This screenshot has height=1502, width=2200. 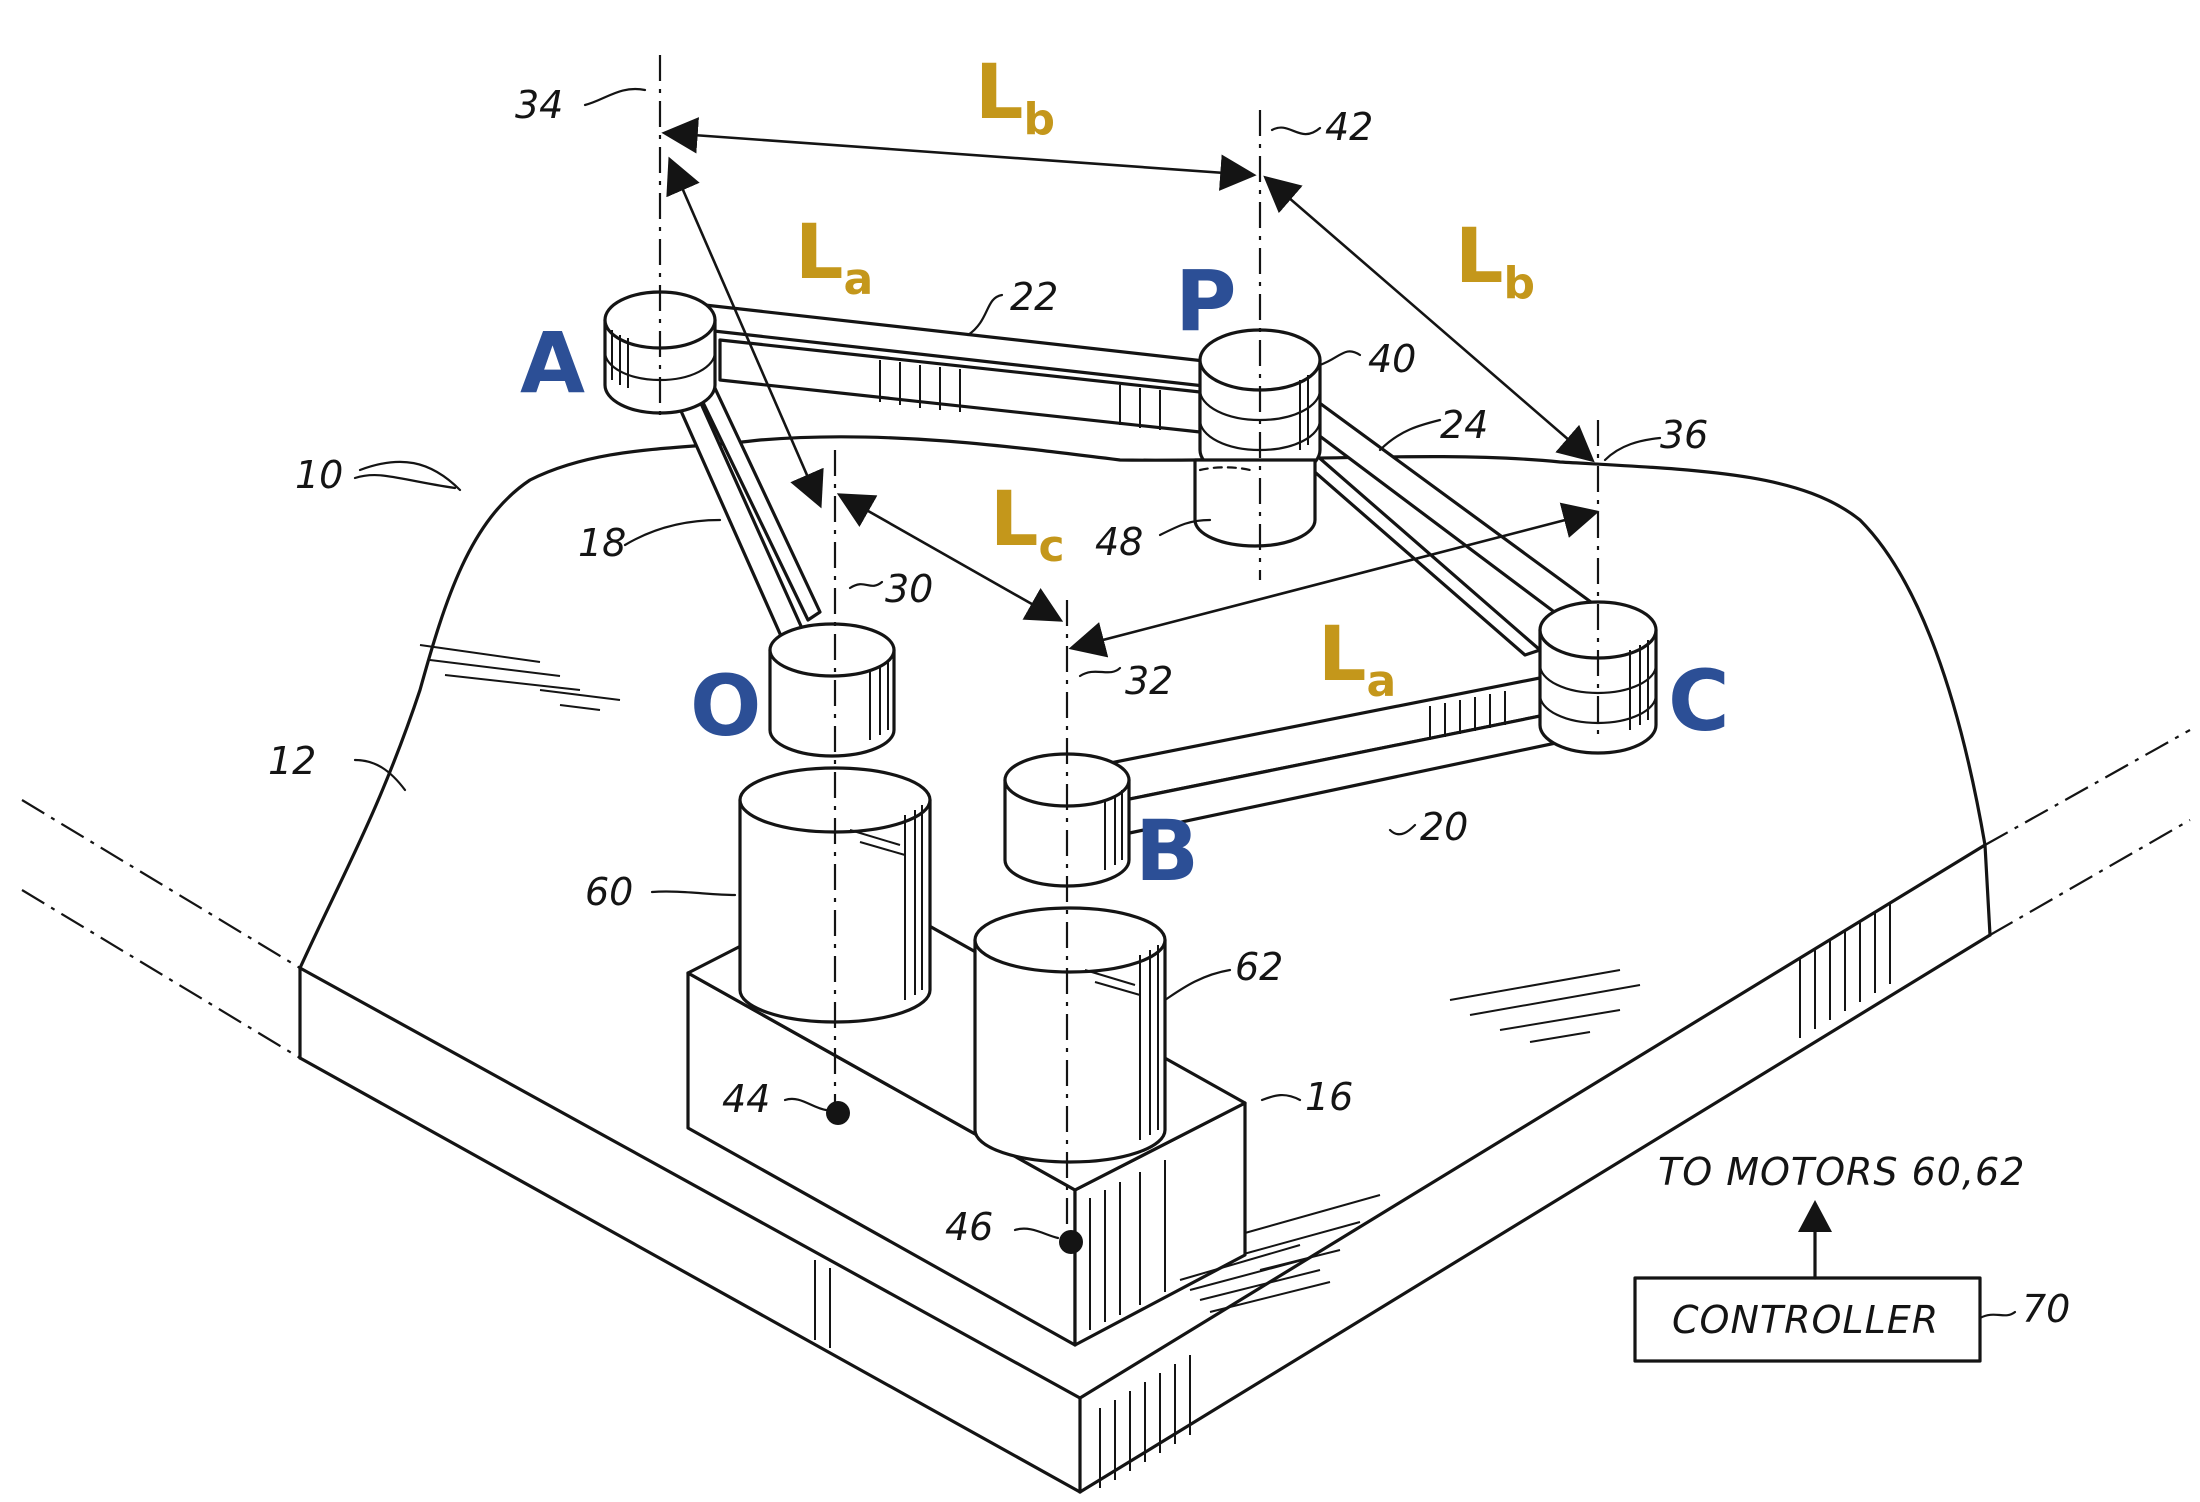 I want to click on length-label-left: La, so click(x=834, y=256).